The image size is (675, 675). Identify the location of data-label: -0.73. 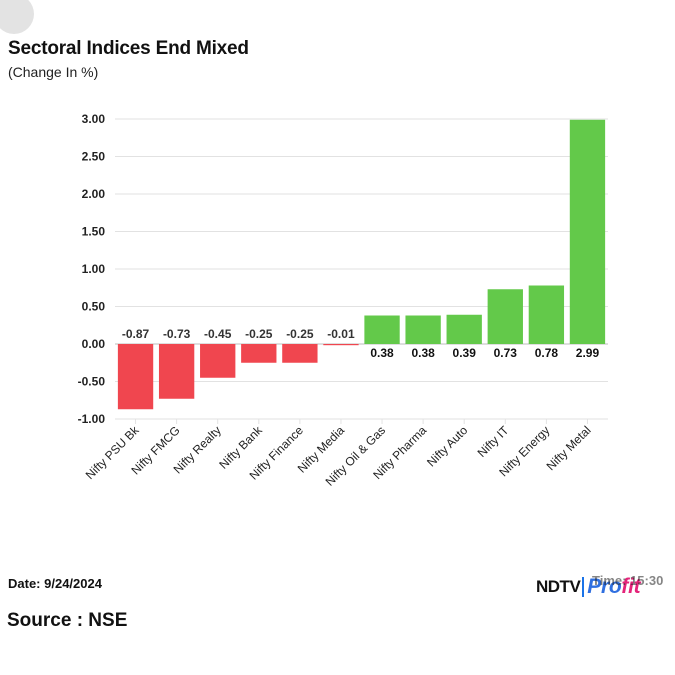
(177, 334).